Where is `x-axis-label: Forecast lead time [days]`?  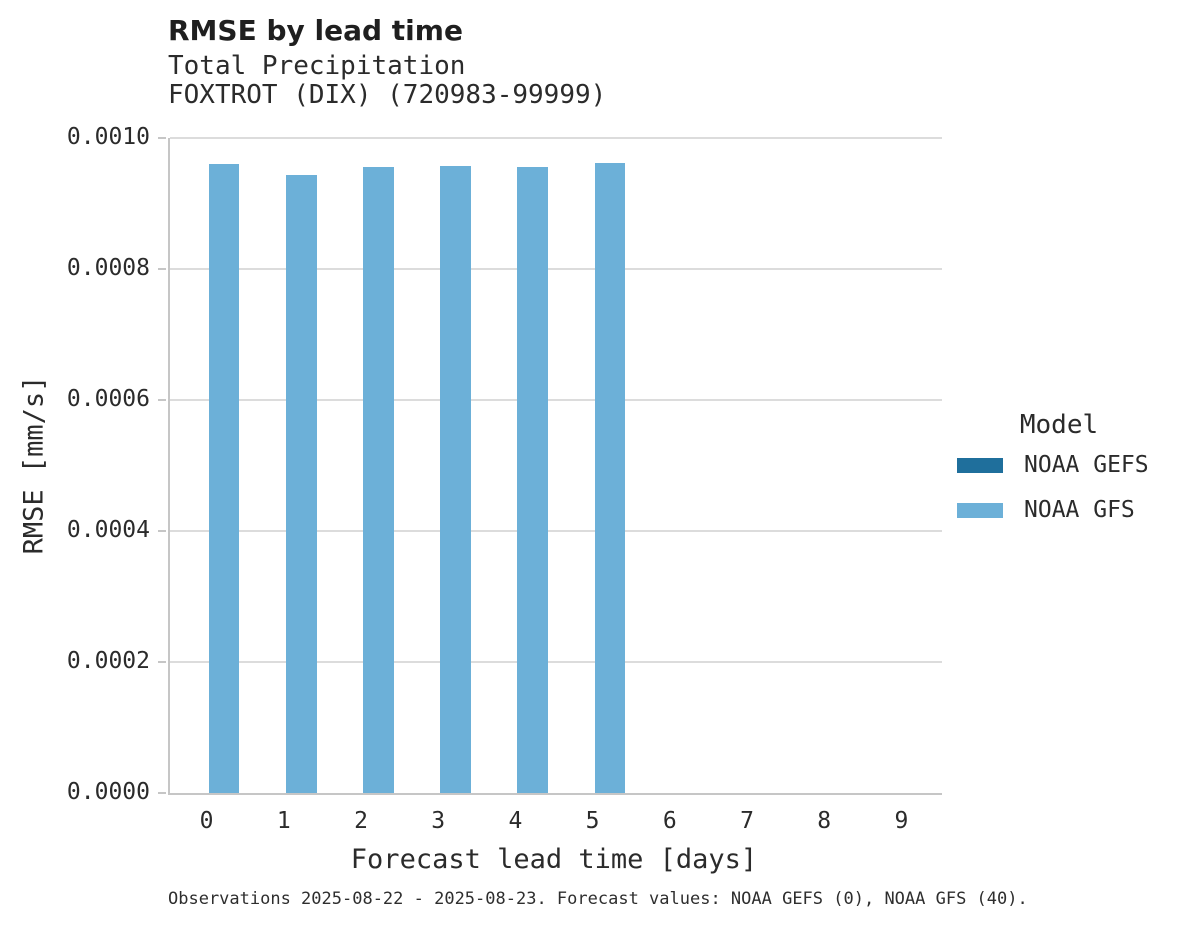 x-axis-label: Forecast lead time [days] is located at coordinates (554, 859).